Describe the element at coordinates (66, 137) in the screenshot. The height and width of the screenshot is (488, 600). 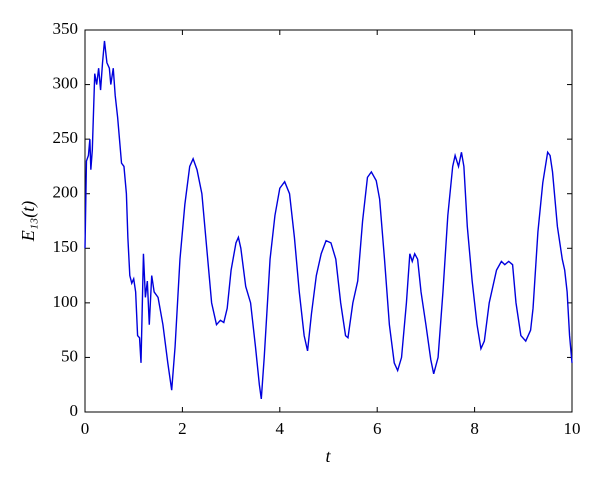
I see `y-tick-label: 250` at that location.